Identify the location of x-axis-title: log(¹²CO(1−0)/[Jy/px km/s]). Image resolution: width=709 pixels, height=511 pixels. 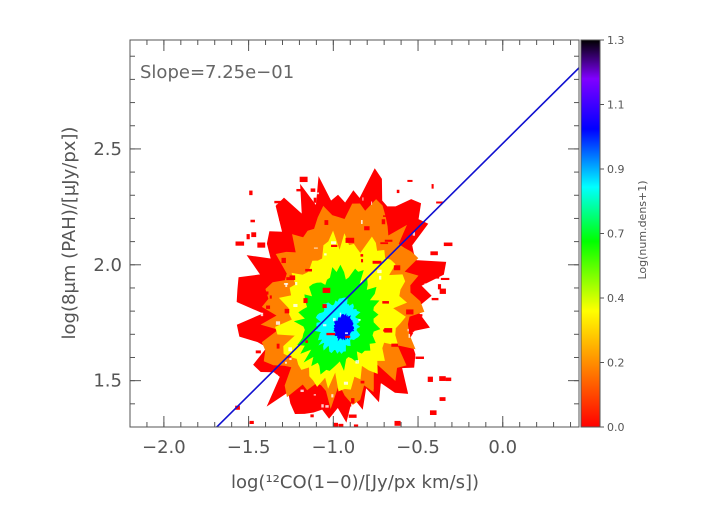
(355, 482).